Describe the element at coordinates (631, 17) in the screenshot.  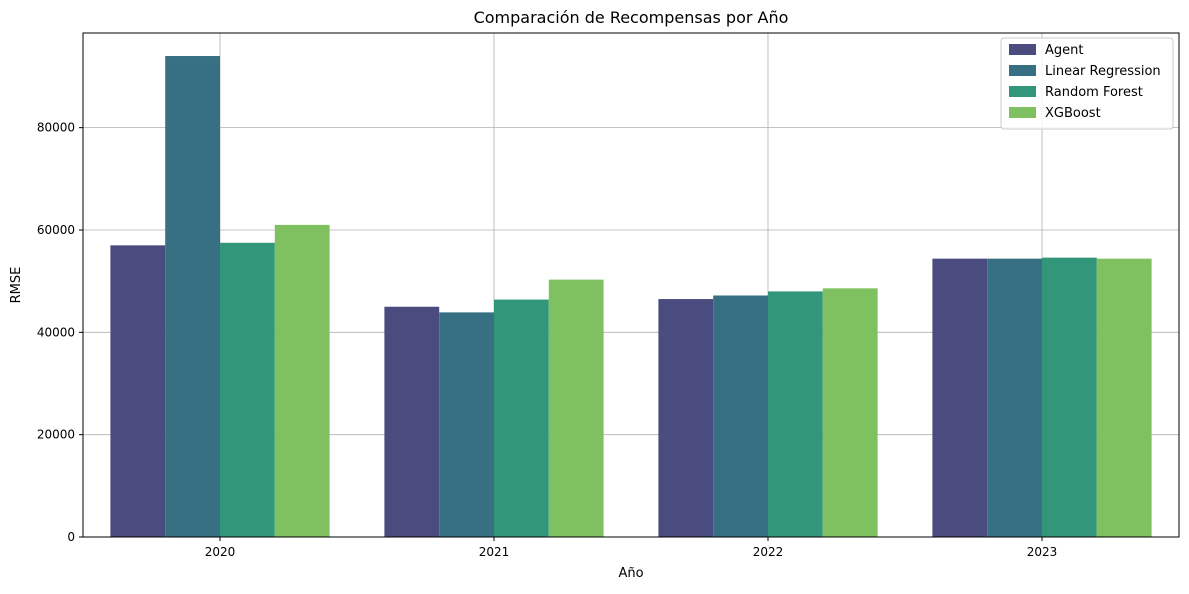
I see `chart-title: Comparación de Recompensas por Año` at that location.